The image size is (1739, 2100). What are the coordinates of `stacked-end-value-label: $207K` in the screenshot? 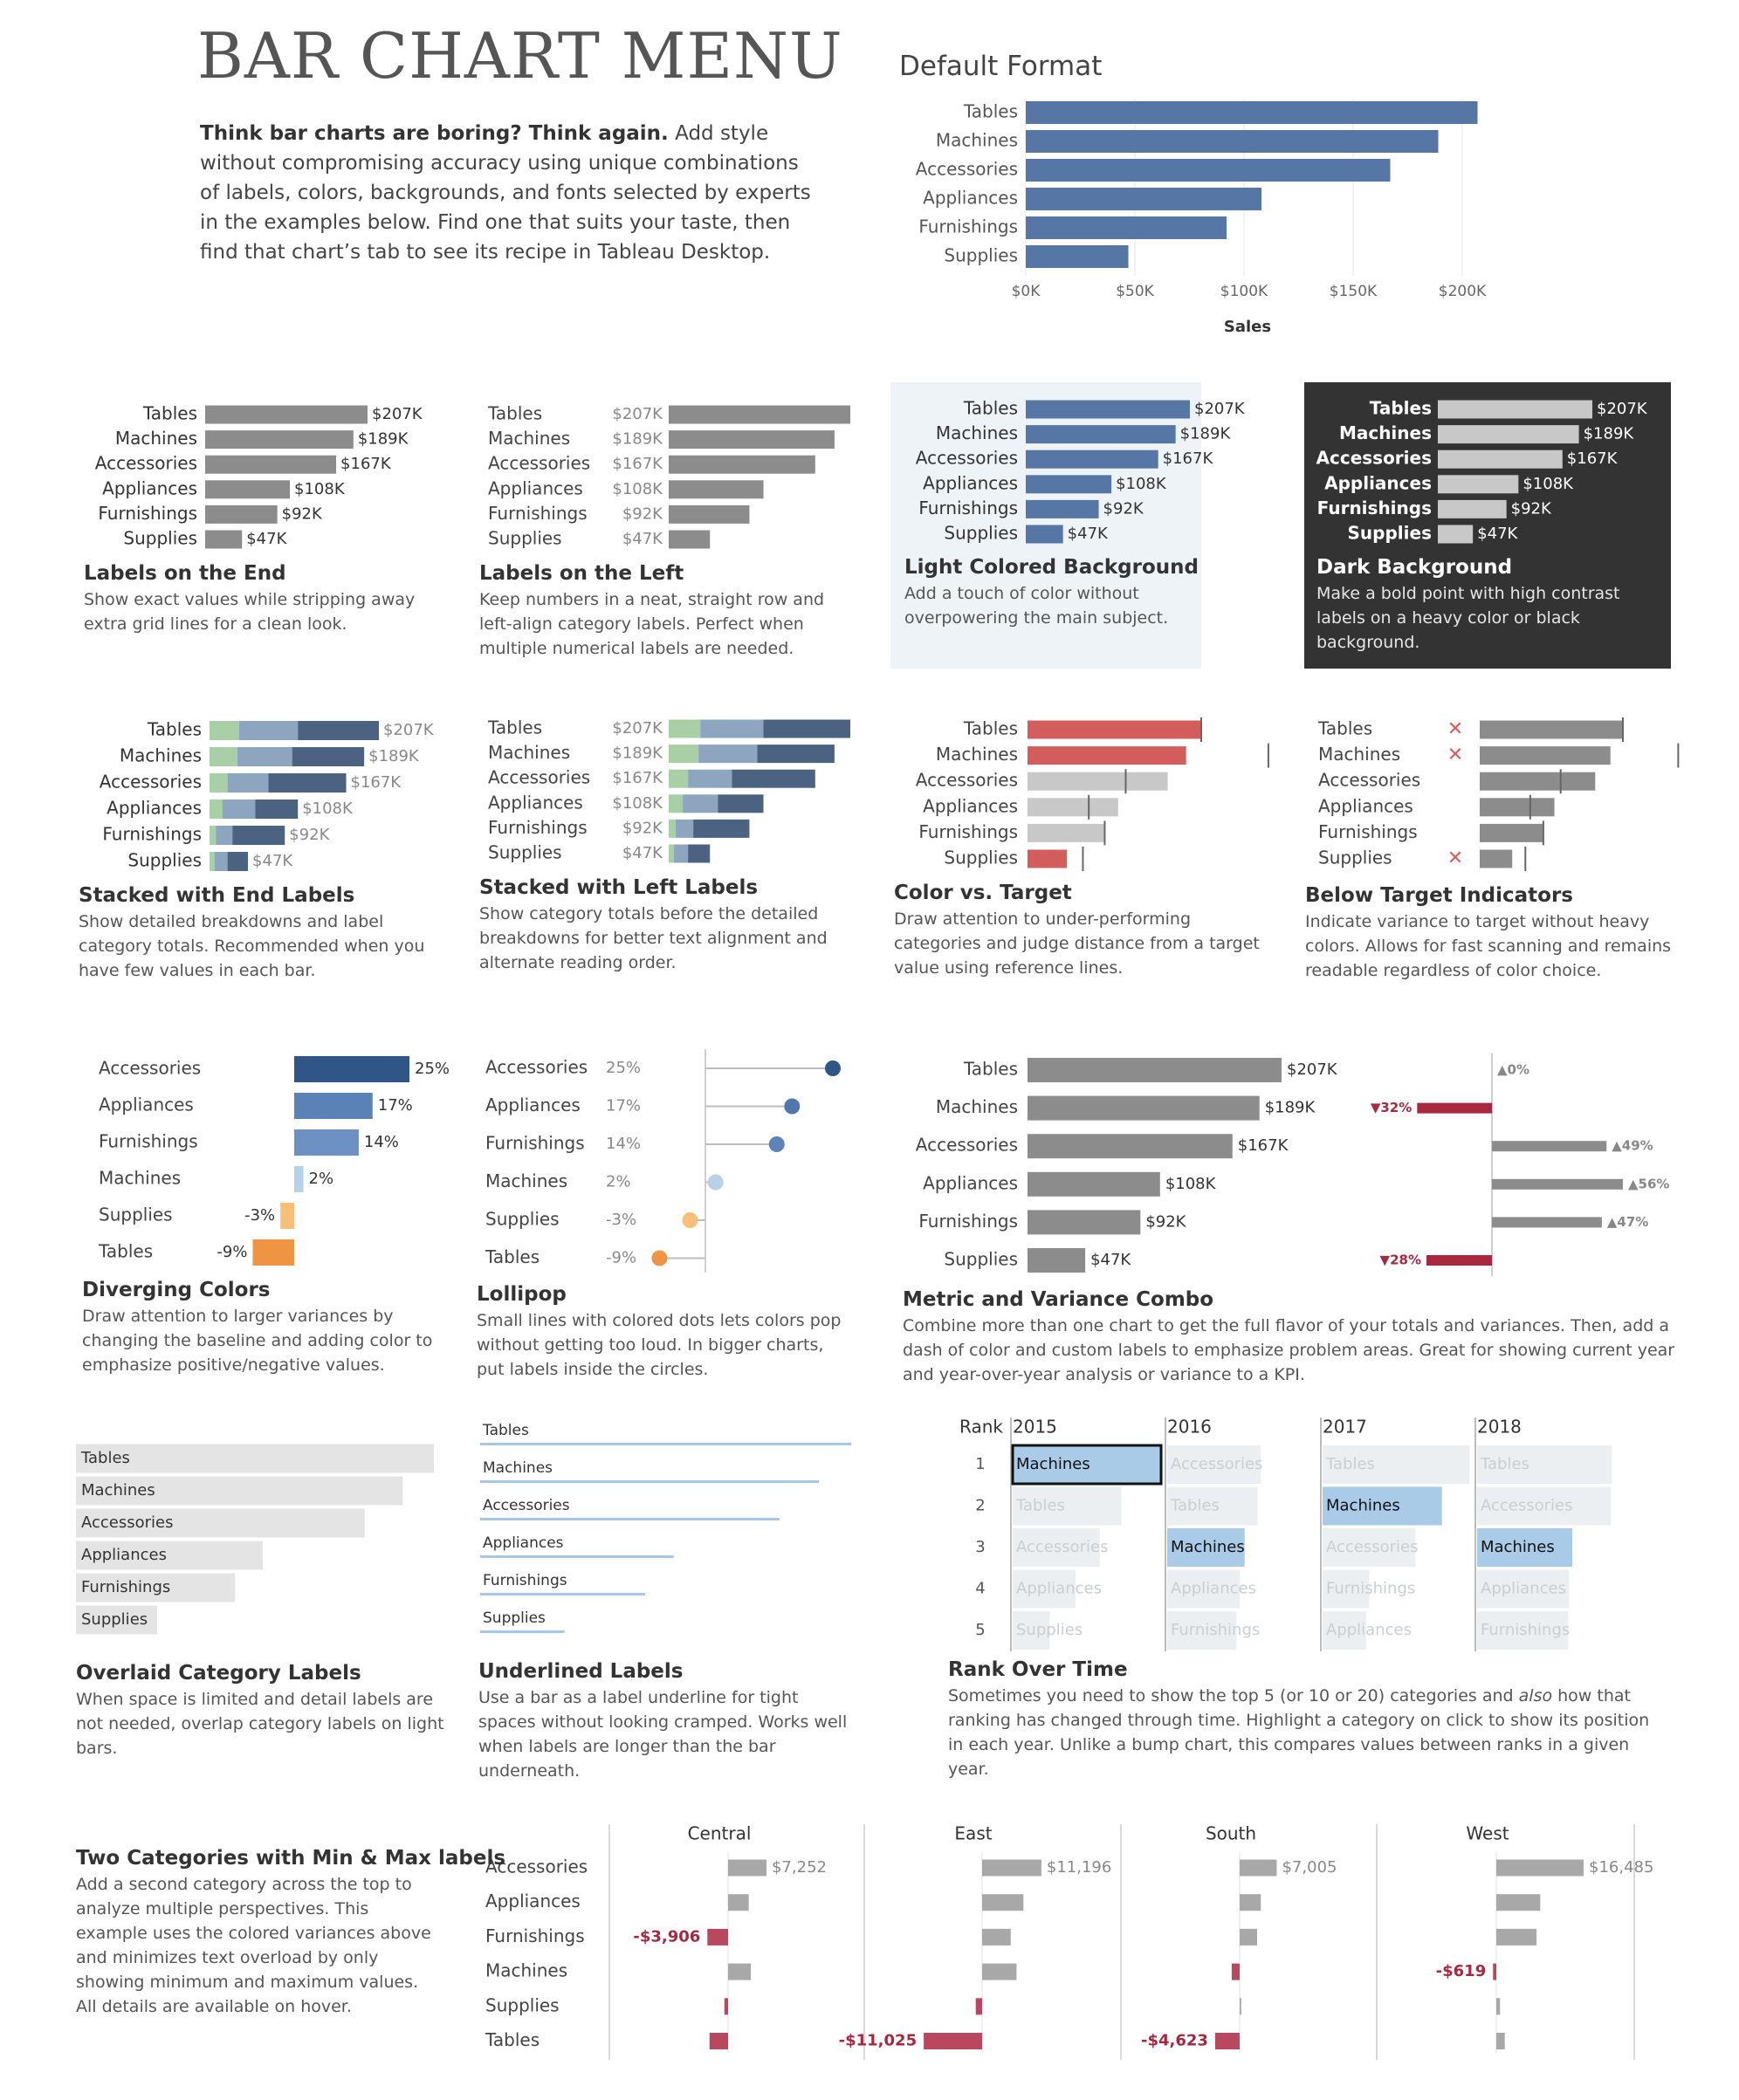 It's located at (409, 730).